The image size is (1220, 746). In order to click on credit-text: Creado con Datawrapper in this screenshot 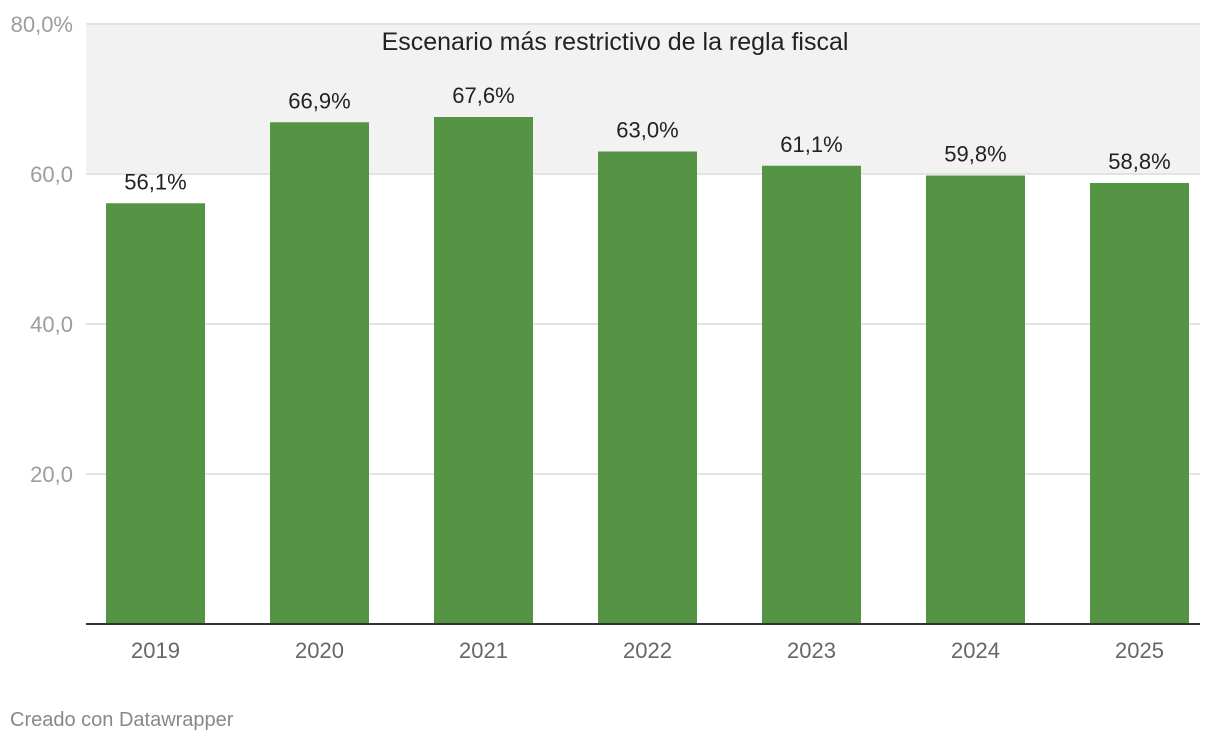, I will do `click(122, 720)`.